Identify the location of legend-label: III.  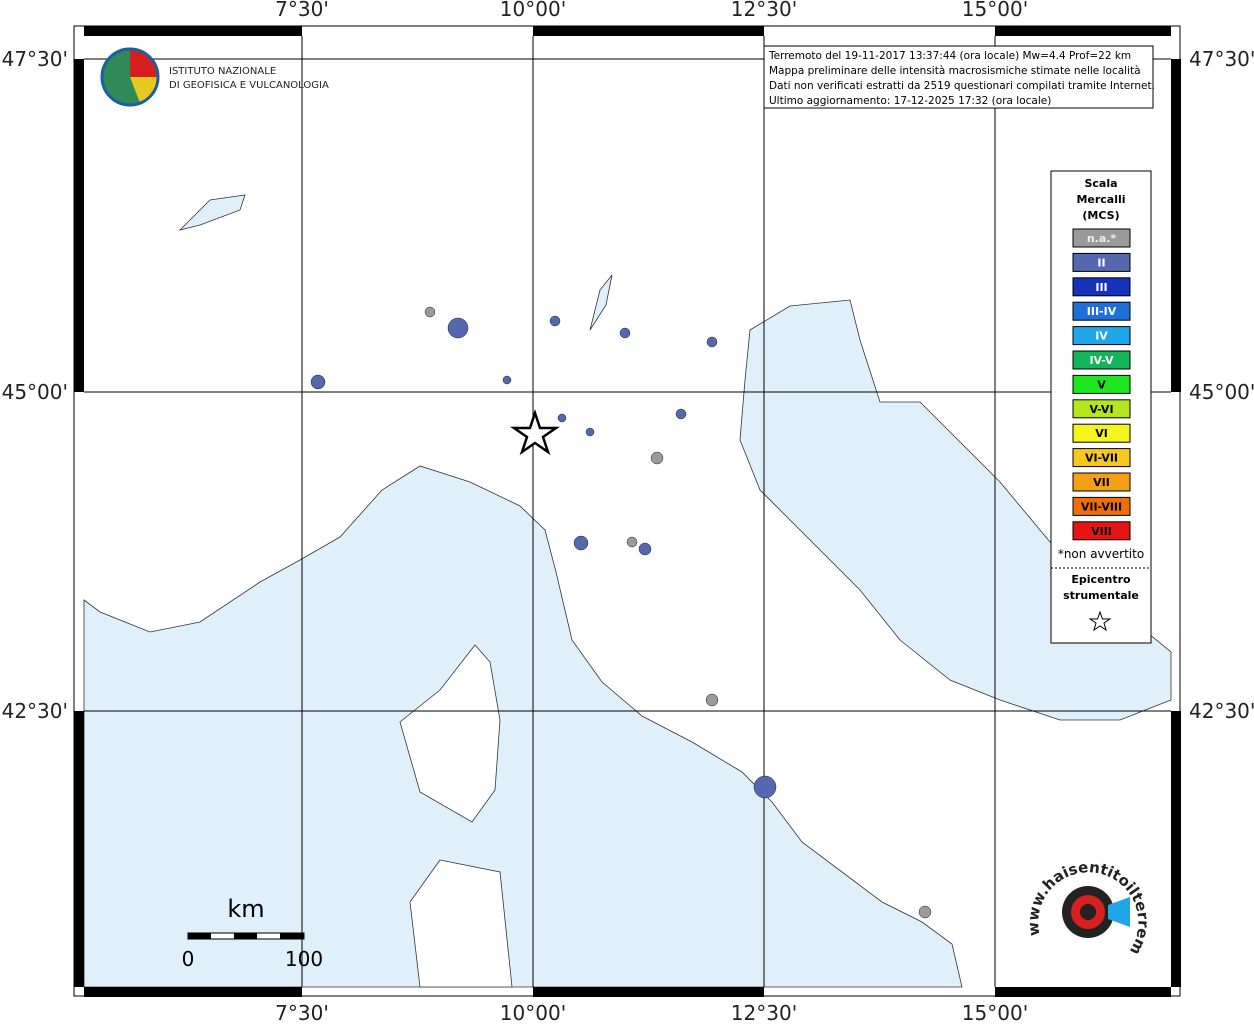
(1101, 287).